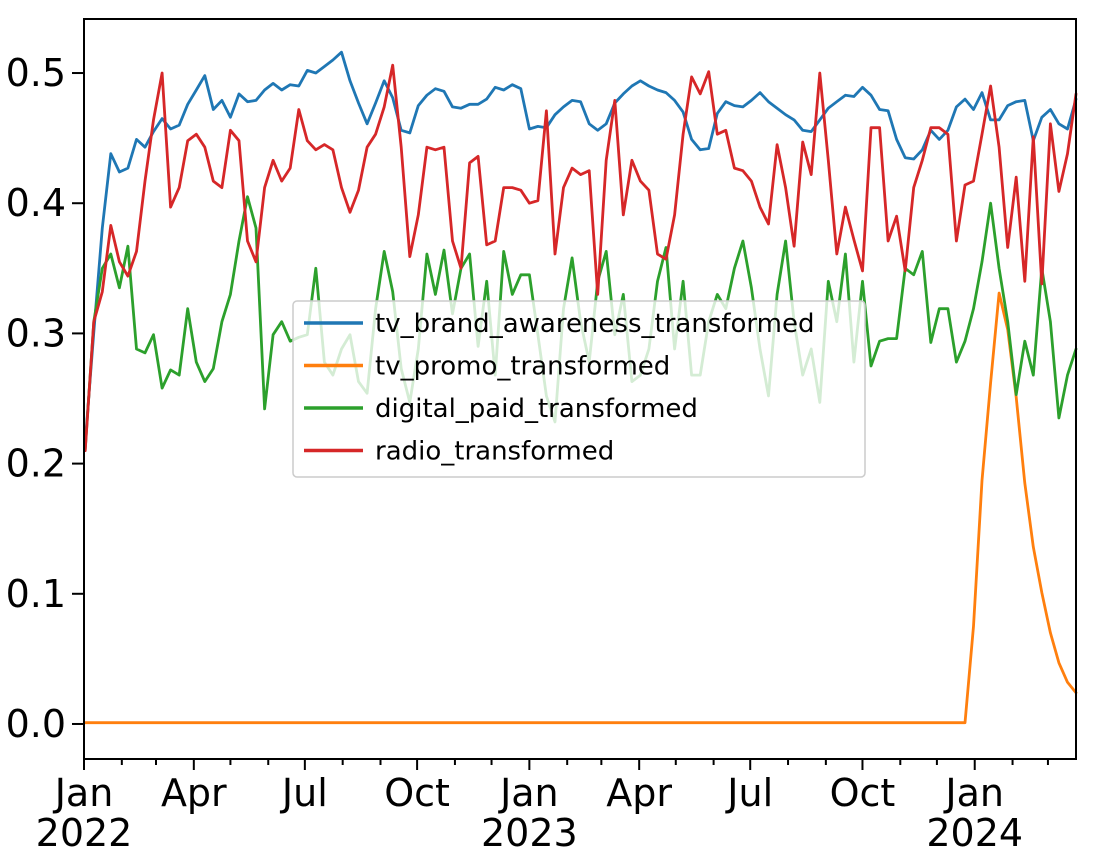 The width and height of the screenshot is (1095, 863). What do you see at coordinates (494, 452) in the screenshot?
I see `legend-label-radio_transformed: radio_transformed` at bounding box center [494, 452].